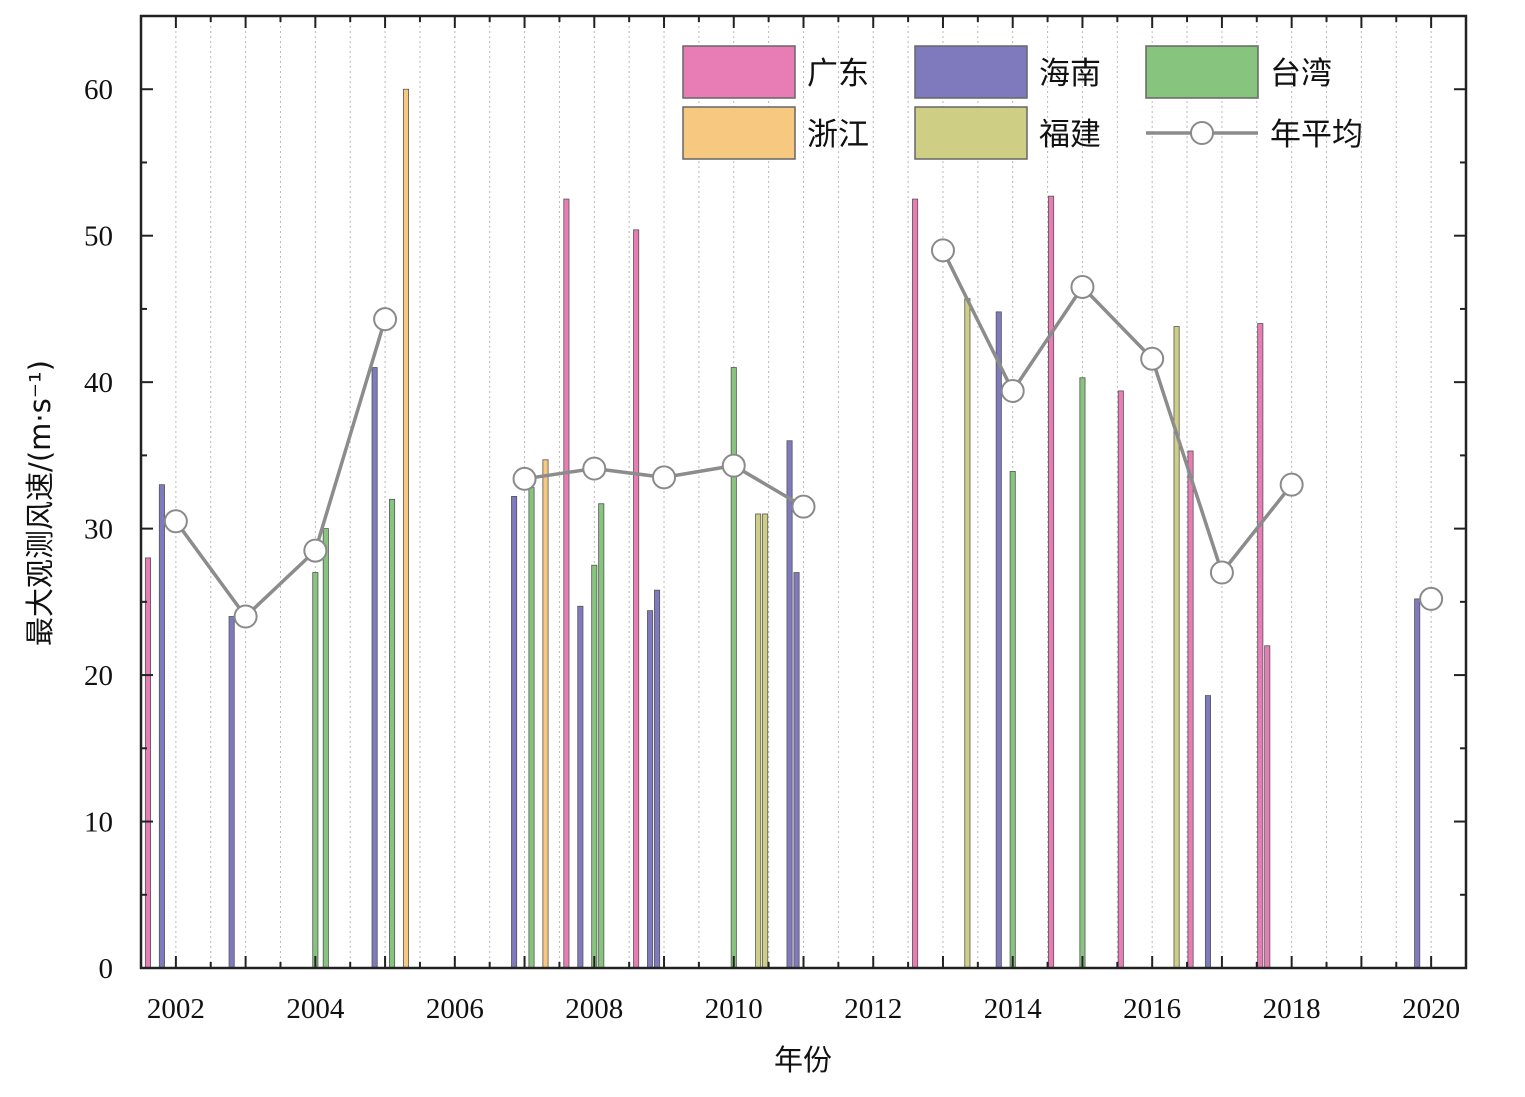  What do you see at coordinates (98, 530) in the screenshot?
I see `y-tick-label: 30` at bounding box center [98, 530].